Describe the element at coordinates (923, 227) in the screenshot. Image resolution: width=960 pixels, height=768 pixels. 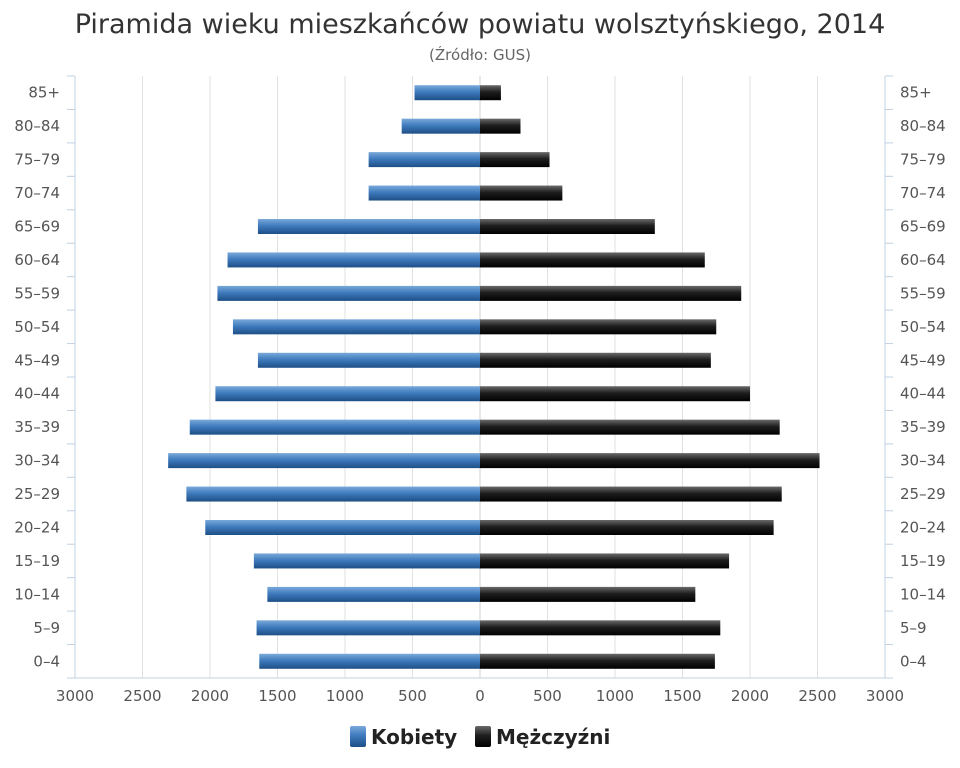
I see `y-tick-label-right: 65–69` at that location.